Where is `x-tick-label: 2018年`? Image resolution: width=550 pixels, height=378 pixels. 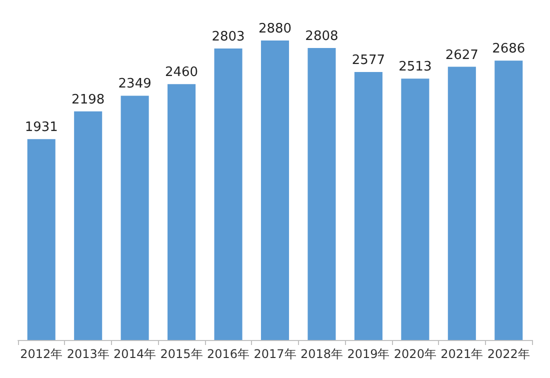 x-tick-label: 2018年 is located at coordinates (321, 354).